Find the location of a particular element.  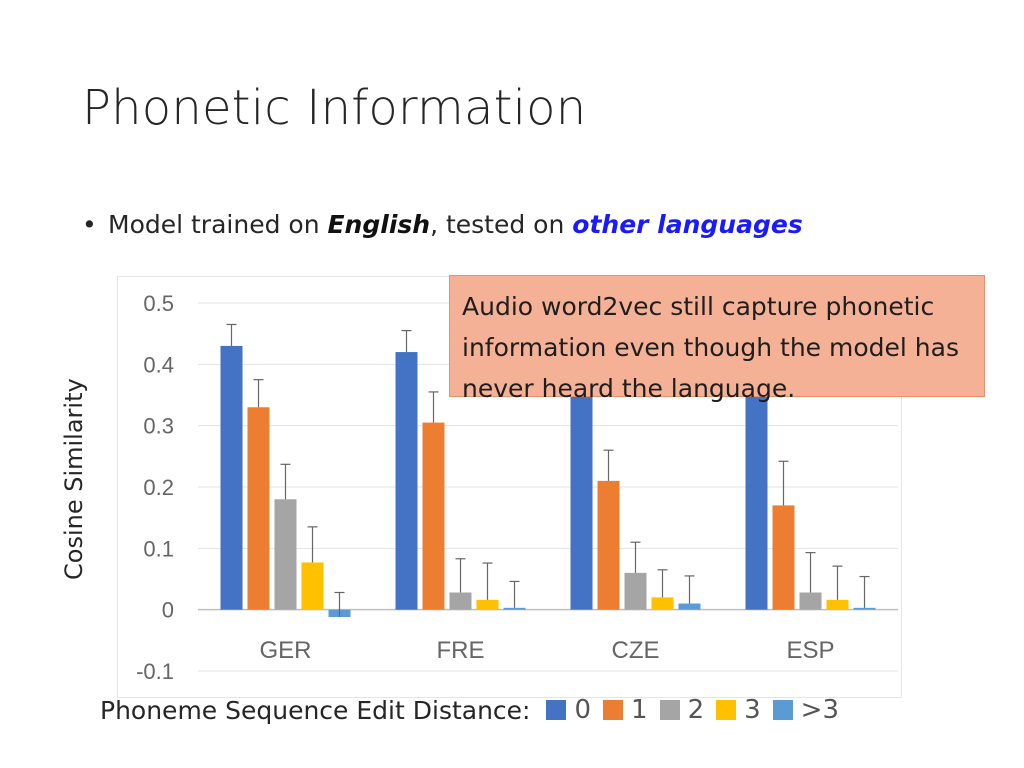

legend-label: 2 is located at coordinates (696, 710).